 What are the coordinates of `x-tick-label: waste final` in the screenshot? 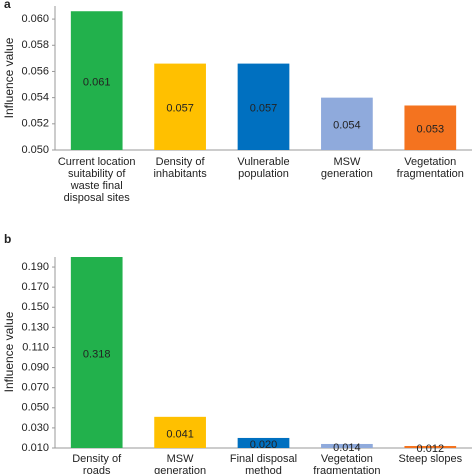 It's located at (96, 186).